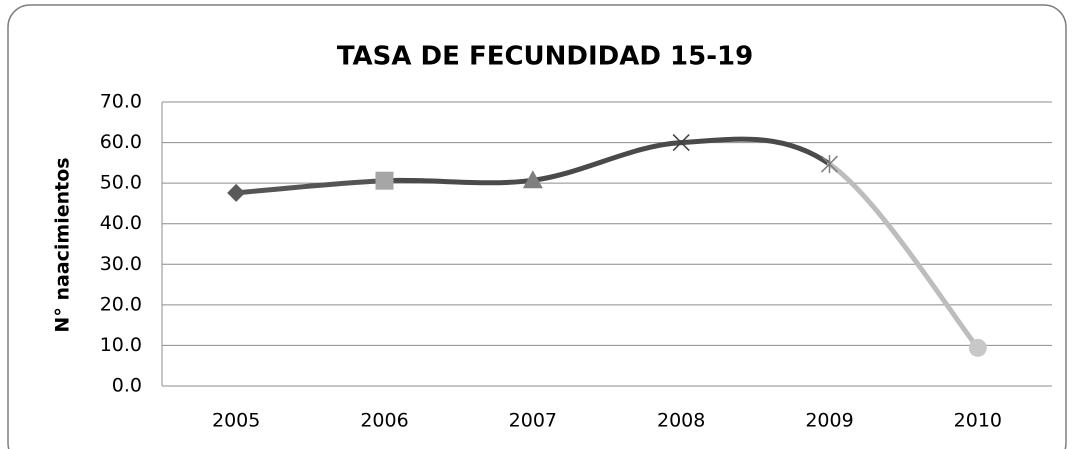 The height and width of the screenshot is (449, 1074). Describe the element at coordinates (121, 304) in the screenshot. I see `y-tick-label: 20.0` at that location.